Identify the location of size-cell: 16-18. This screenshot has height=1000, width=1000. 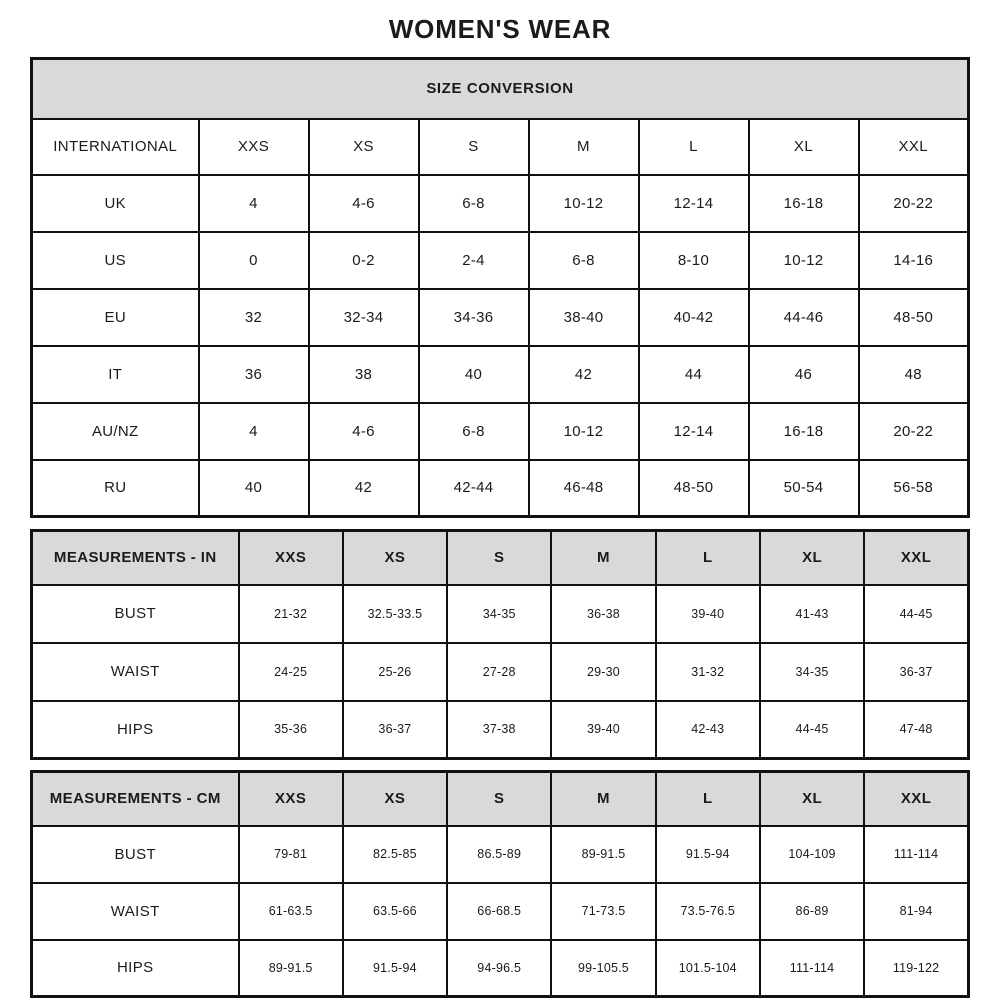
(803, 431).